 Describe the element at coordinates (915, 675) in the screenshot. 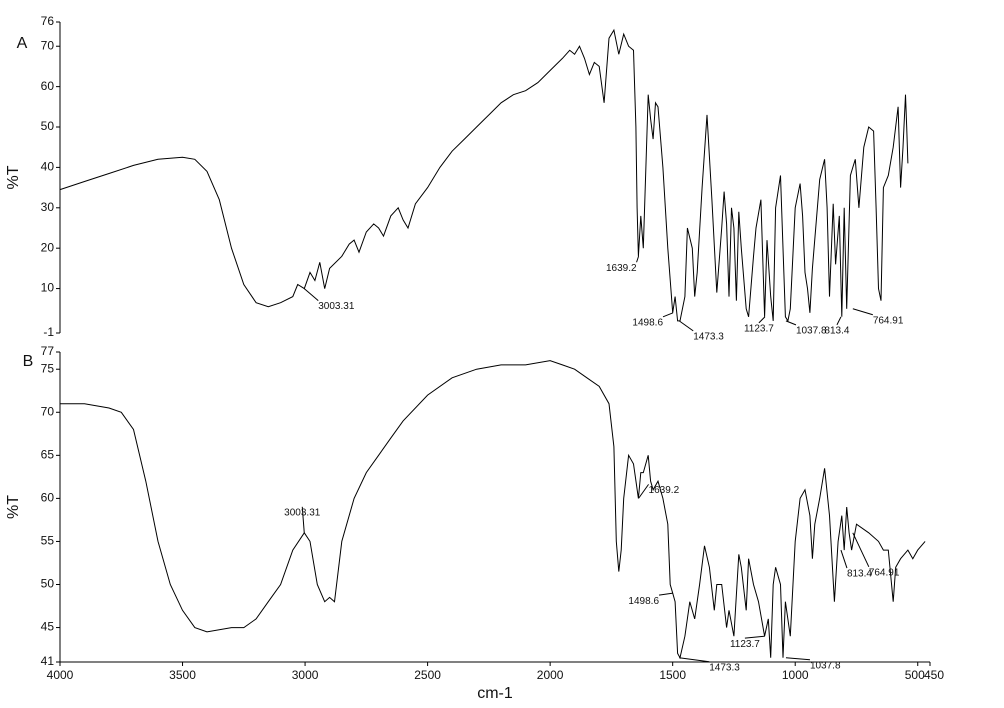

I see `x-tick-label: 500` at that location.